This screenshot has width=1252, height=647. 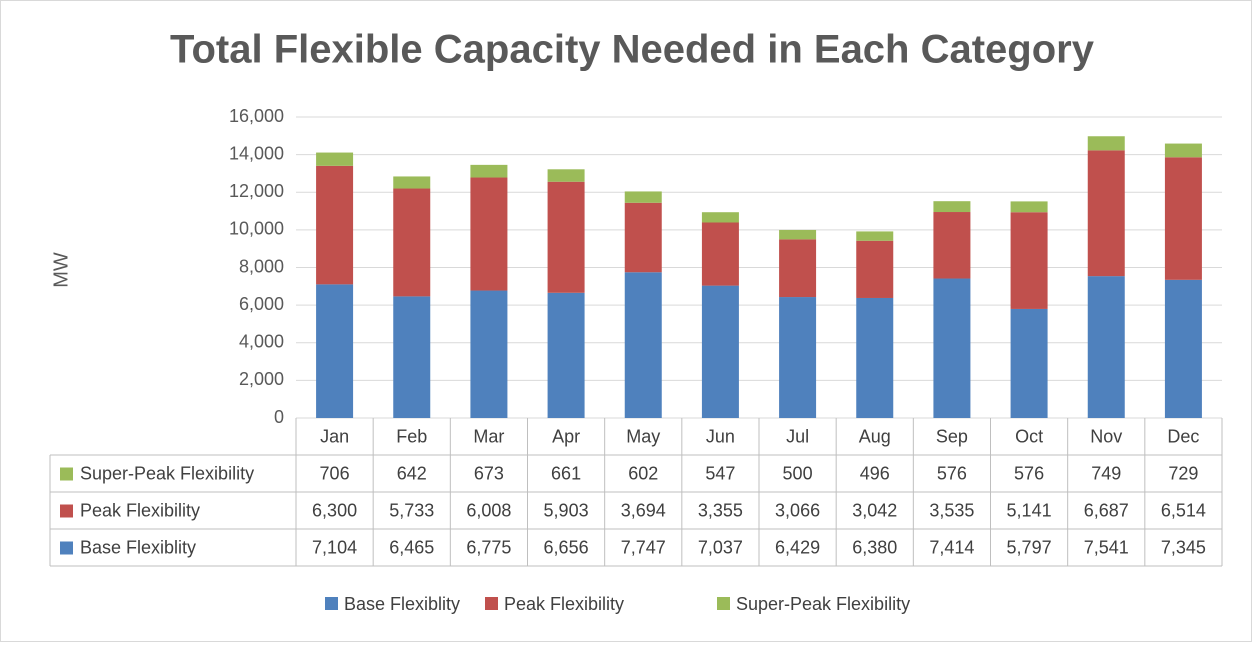 I want to click on table-value: 547, so click(x=720, y=473).